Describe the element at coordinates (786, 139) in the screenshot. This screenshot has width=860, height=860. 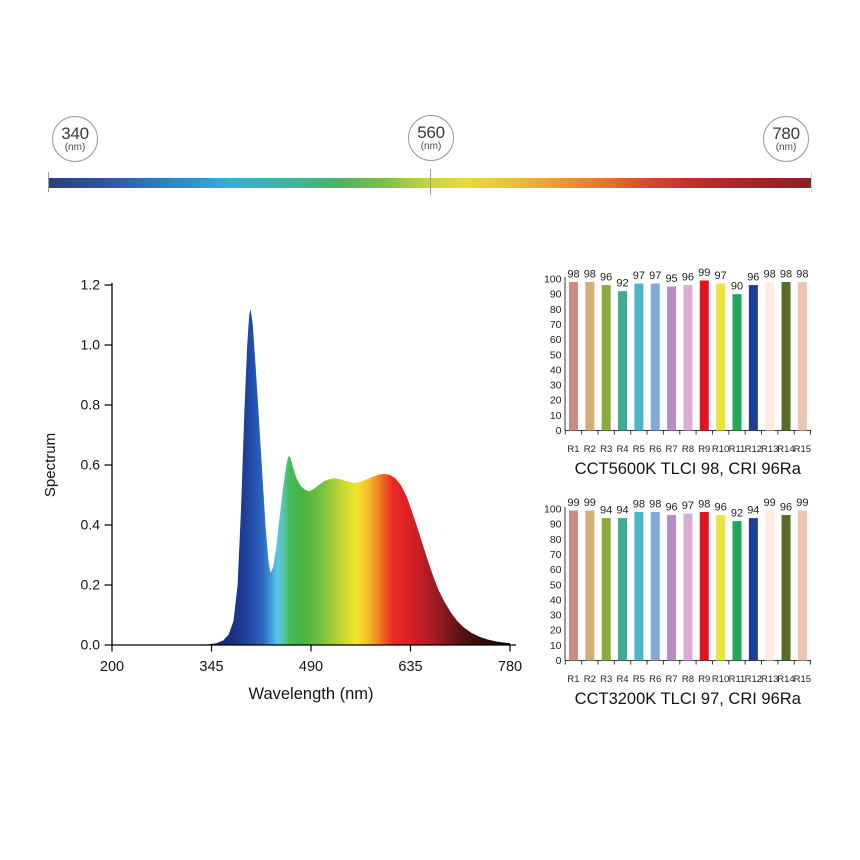
I see `wavelength-marker-780: 780 (nm)` at that location.